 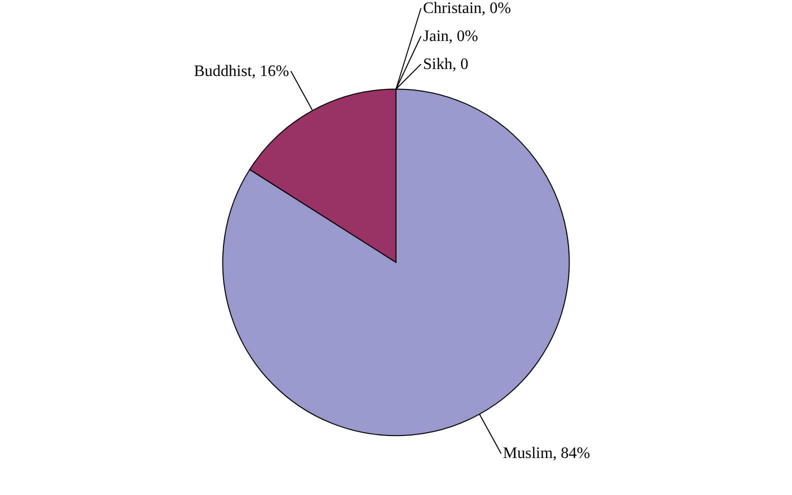 I want to click on category-label: Sikh, 0, so click(x=445, y=64).